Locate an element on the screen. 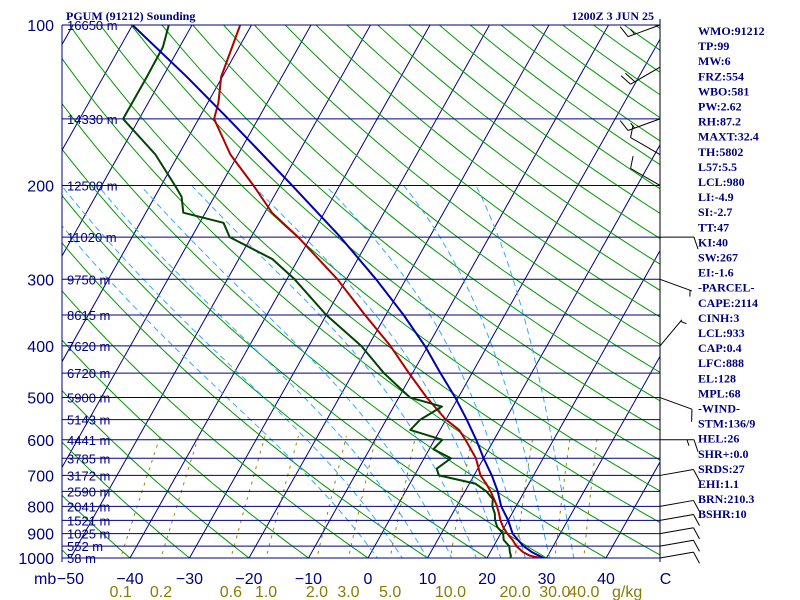  index-value: TP:99 is located at coordinates (713, 46).